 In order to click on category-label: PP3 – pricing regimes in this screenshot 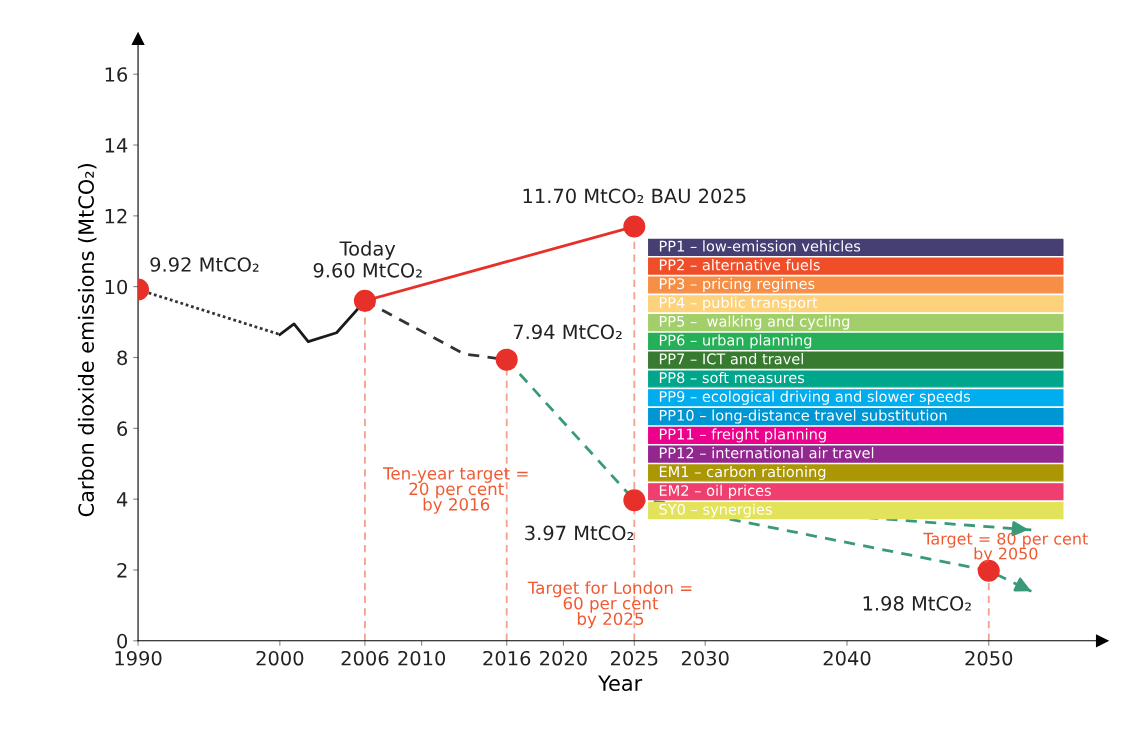, I will do `click(737, 285)`.